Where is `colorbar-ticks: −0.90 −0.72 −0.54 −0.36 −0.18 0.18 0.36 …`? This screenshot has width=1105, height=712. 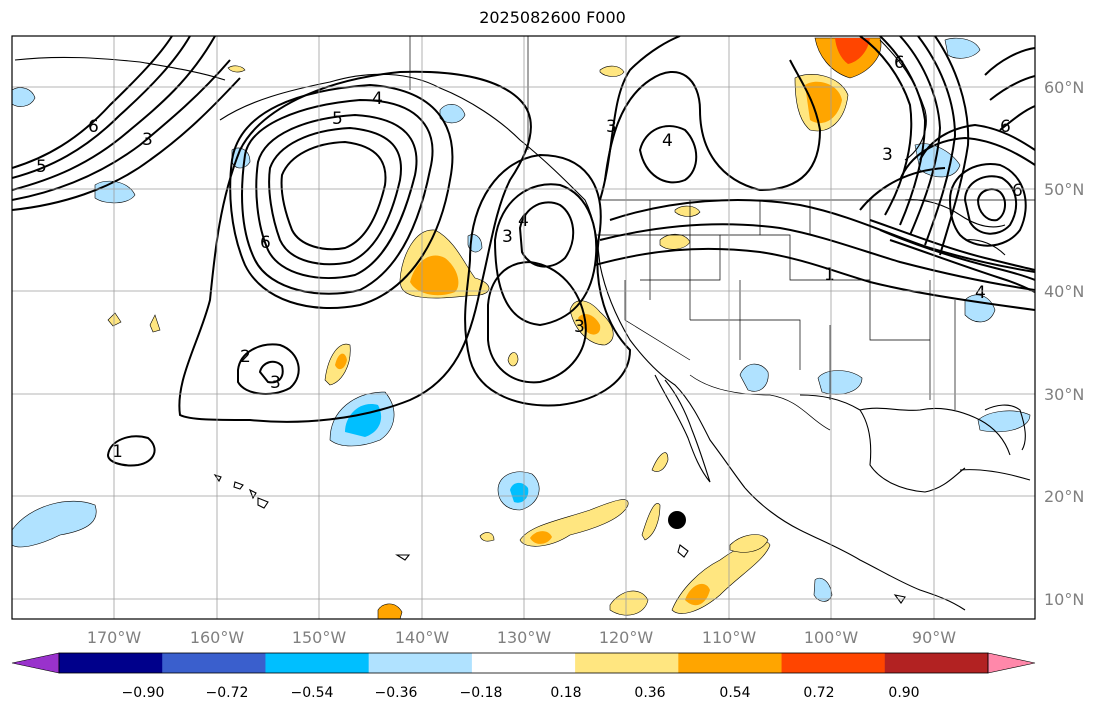
colorbar-ticks: −0.90 −0.72 −0.54 −0.36 −0.18 0.18 0.36 … is located at coordinates (521, 693).